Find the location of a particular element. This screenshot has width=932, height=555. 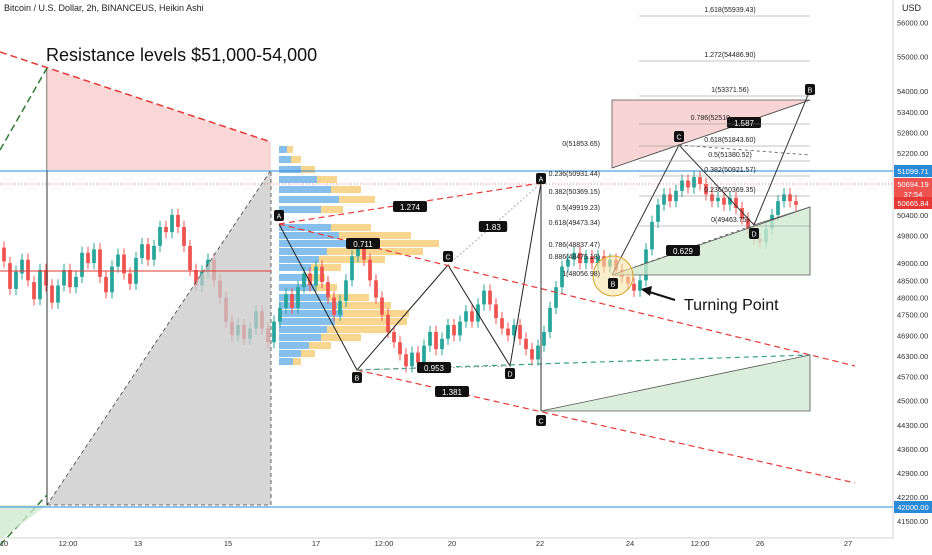

y-tick-label: 42900.00 is located at coordinates (912, 473).